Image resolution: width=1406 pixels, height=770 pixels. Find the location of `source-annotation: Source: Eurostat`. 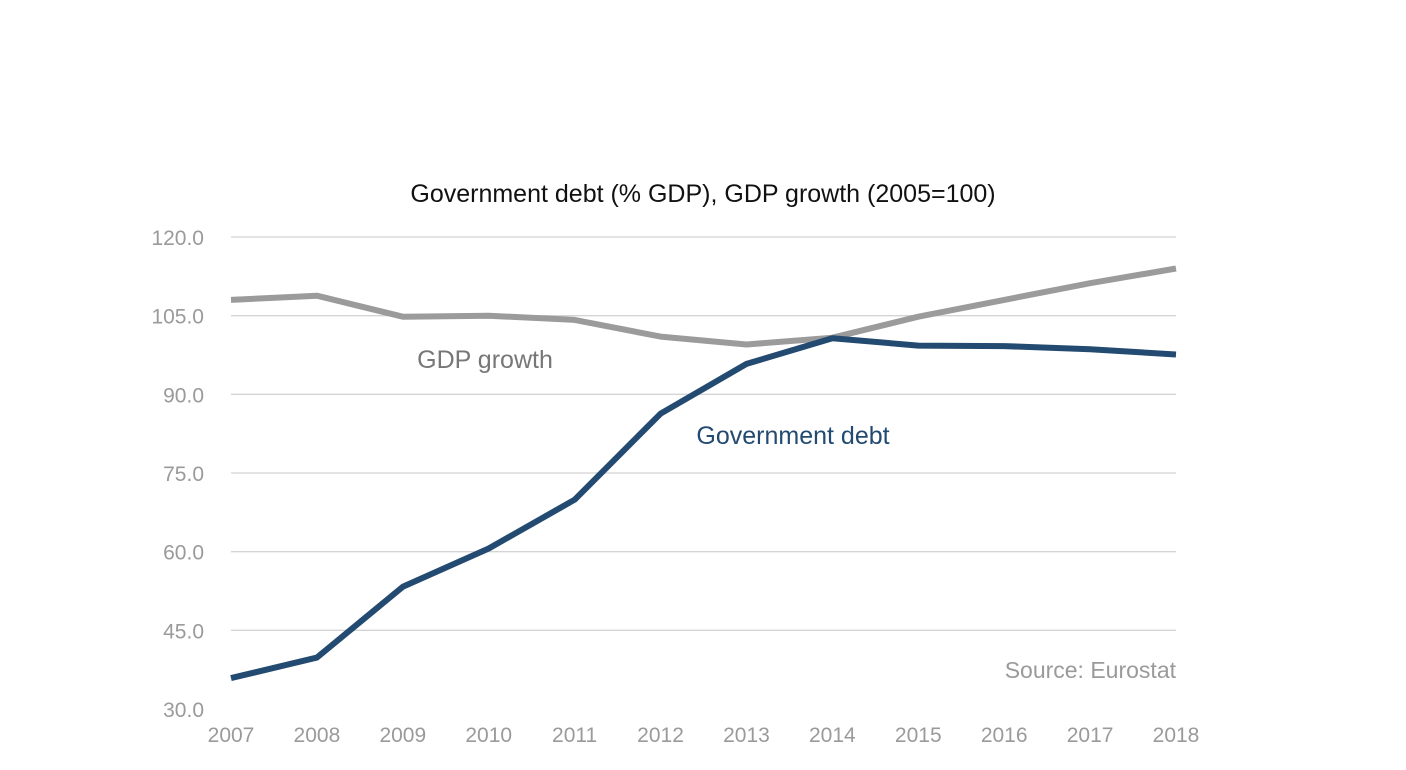

source-annotation: Source: Eurostat is located at coordinates (1091, 670).